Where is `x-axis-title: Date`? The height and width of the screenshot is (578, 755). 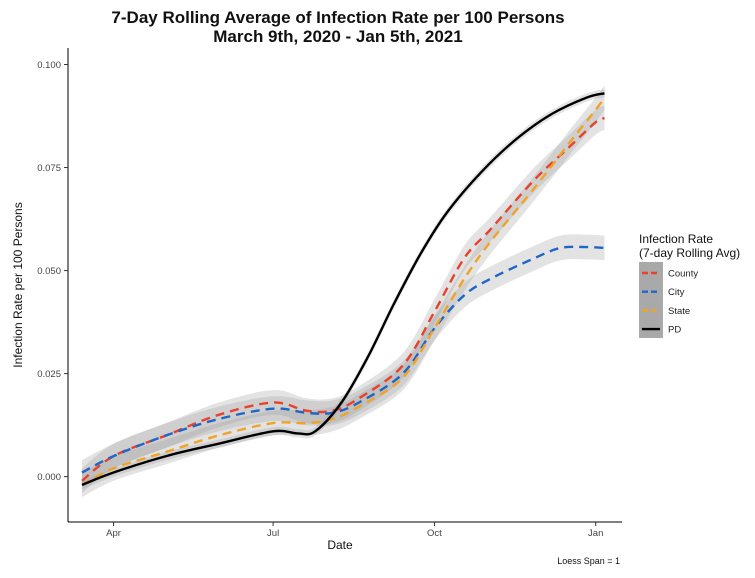 x-axis-title: Date is located at coordinates (340, 545).